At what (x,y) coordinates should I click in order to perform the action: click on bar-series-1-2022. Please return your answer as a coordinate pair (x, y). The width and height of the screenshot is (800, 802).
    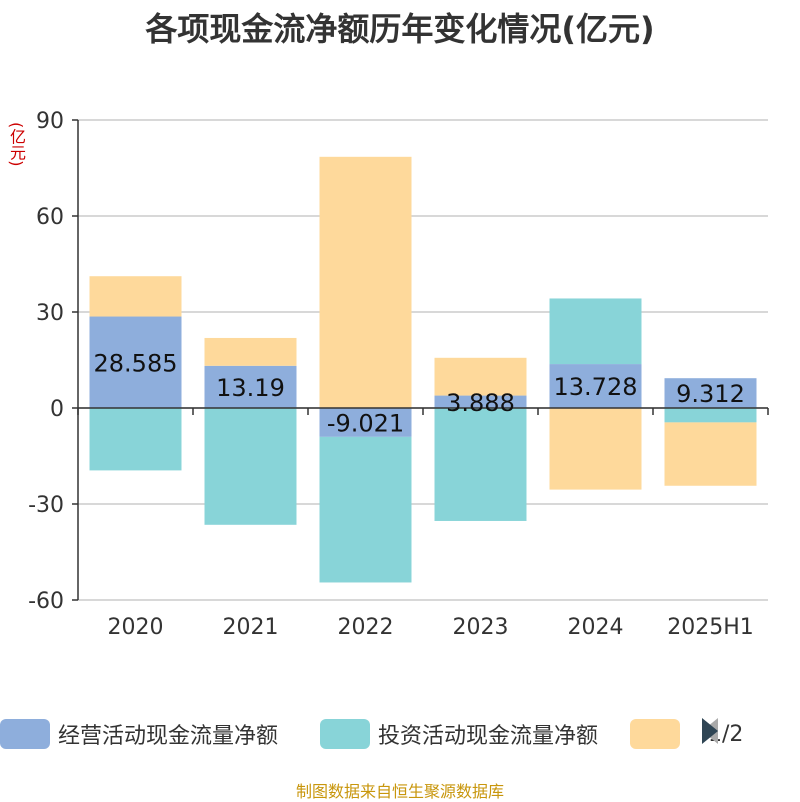
    Looking at the image, I should click on (365, 509).